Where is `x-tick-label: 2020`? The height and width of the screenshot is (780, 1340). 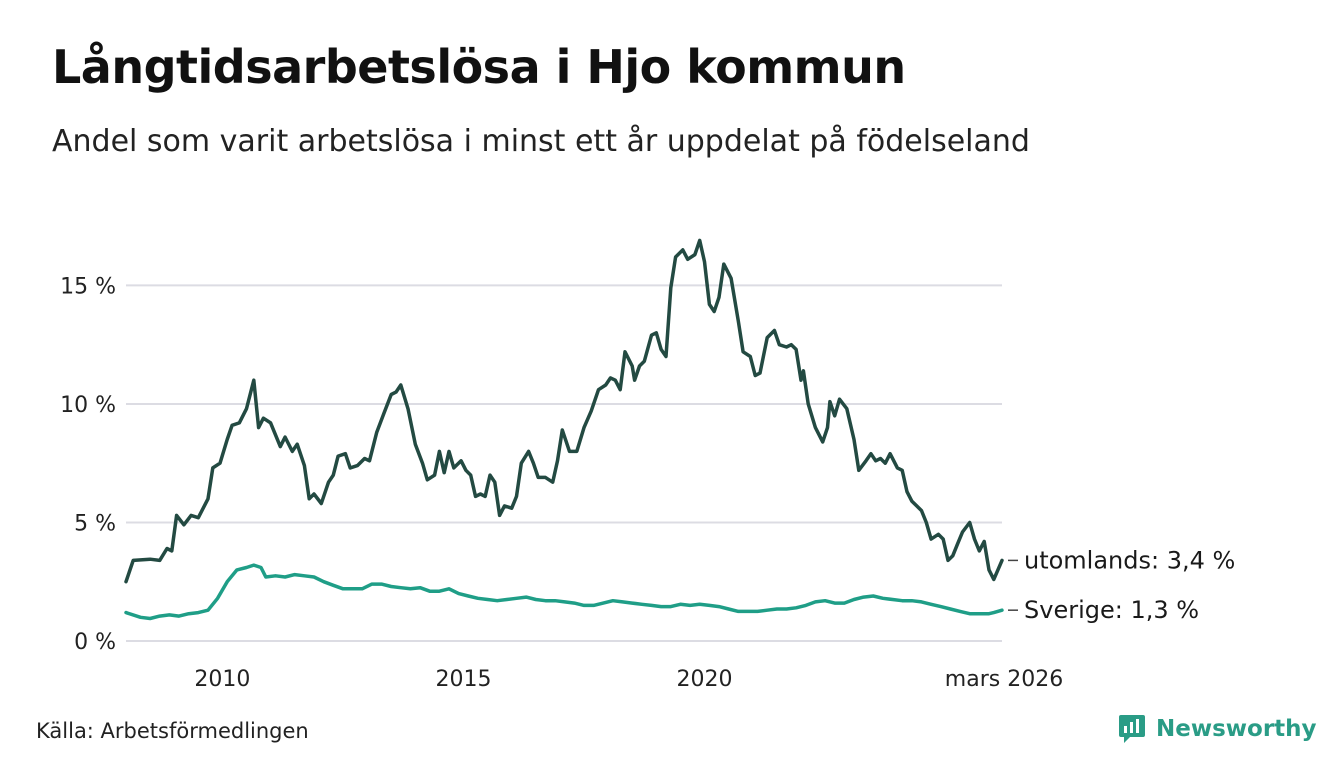 x-tick-label: 2020 is located at coordinates (705, 679).